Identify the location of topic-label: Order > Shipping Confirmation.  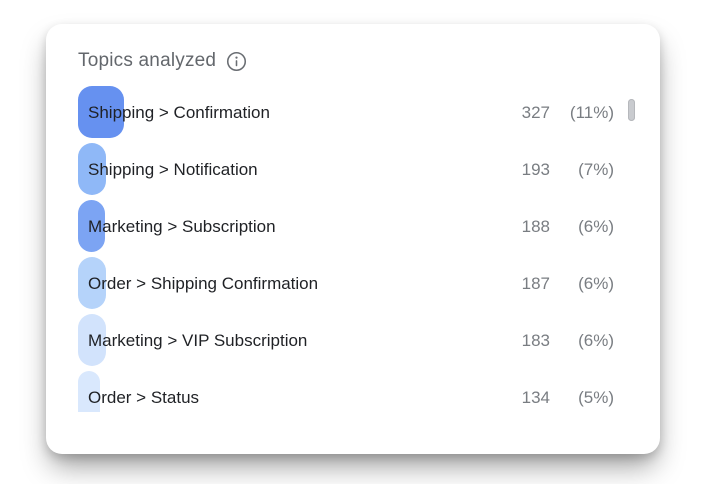
(203, 283).